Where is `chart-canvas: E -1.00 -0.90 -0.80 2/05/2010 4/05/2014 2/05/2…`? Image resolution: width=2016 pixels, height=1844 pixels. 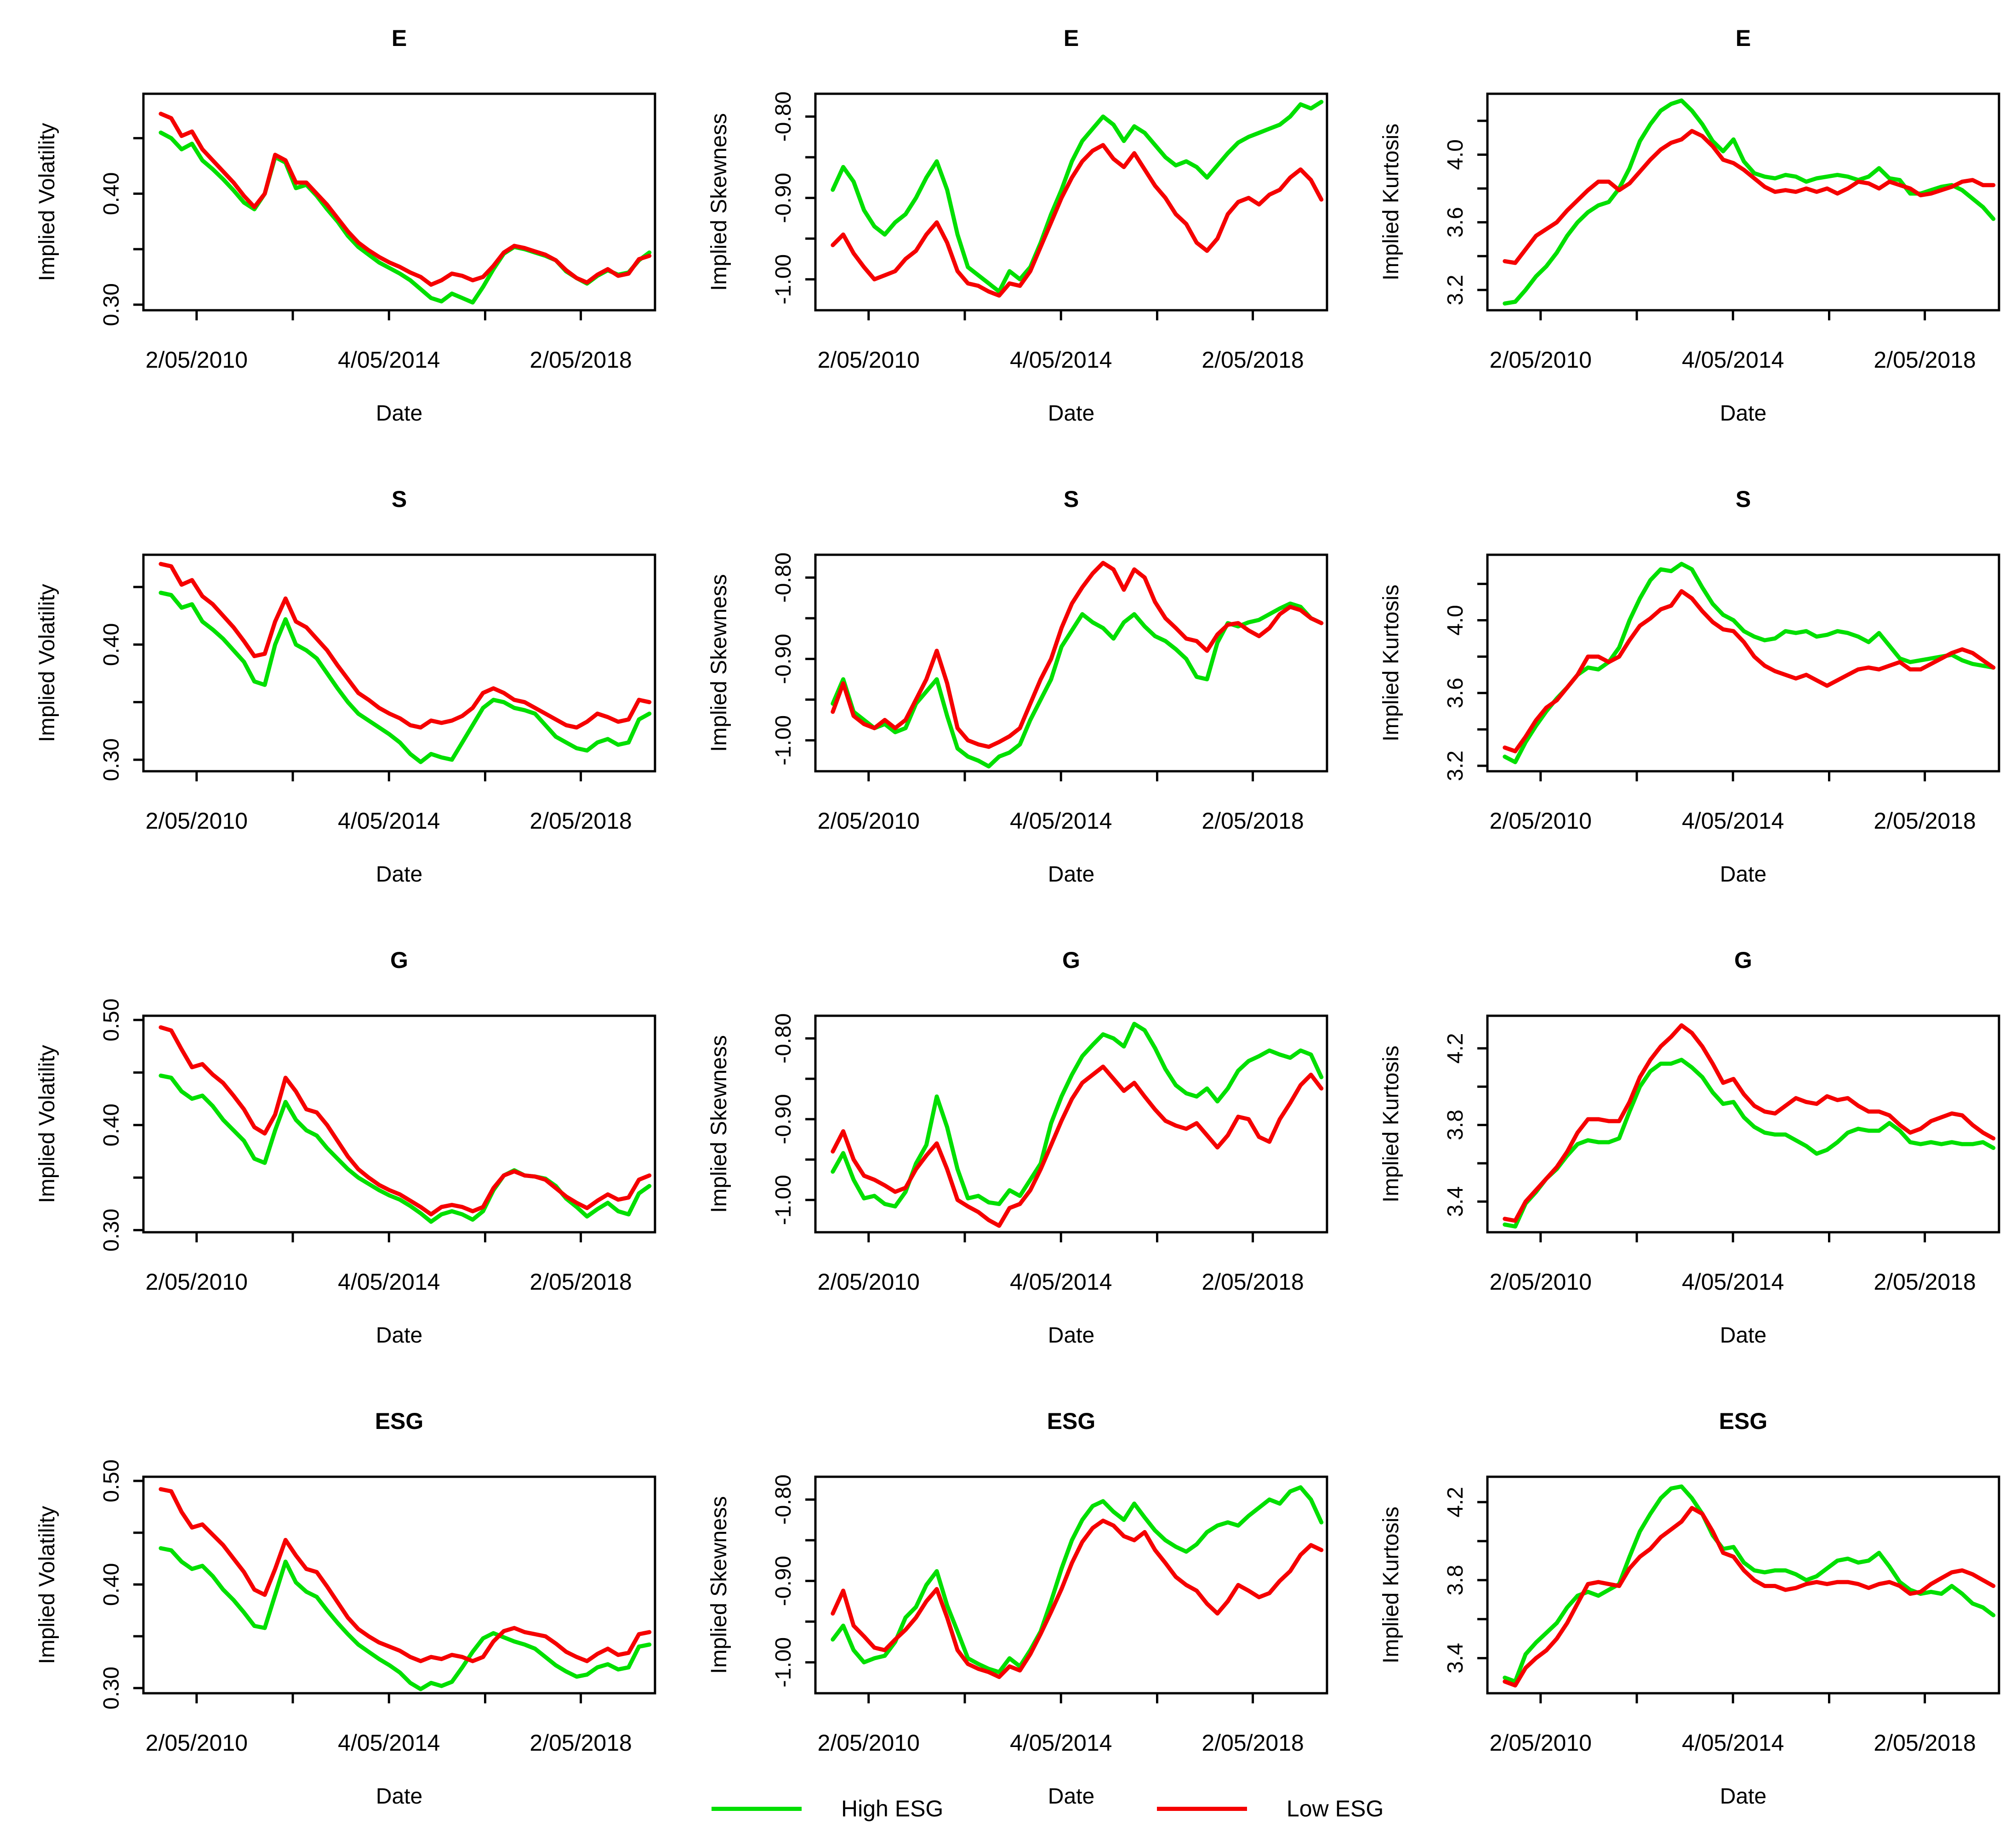
chart-canvas: E -1.00 -0.90 -0.80 2/05/2010 4/05/2014 2/05/2… is located at coordinates (1017, 225).